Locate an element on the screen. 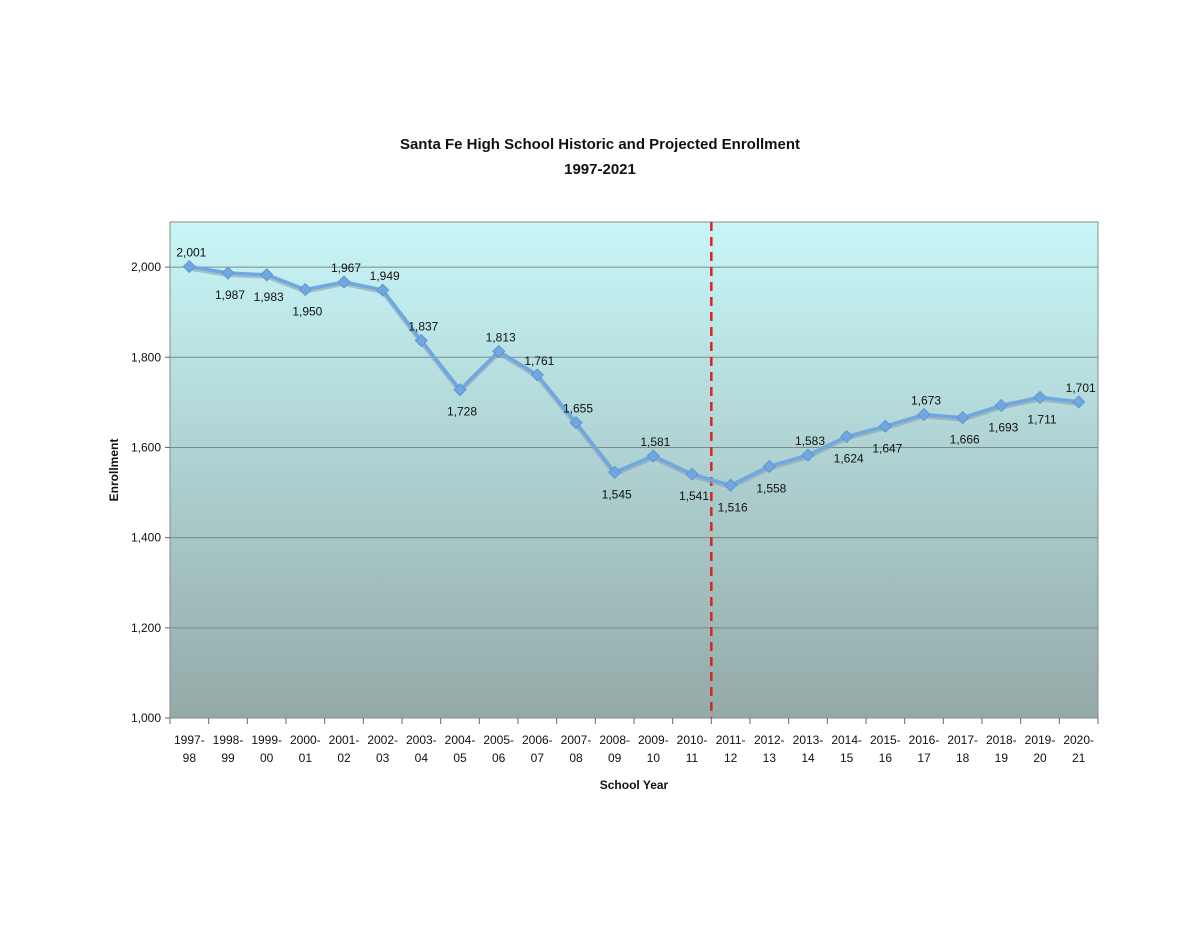 The image size is (1200, 926). x-tick-label: 2019-20 is located at coordinates (1040, 749).